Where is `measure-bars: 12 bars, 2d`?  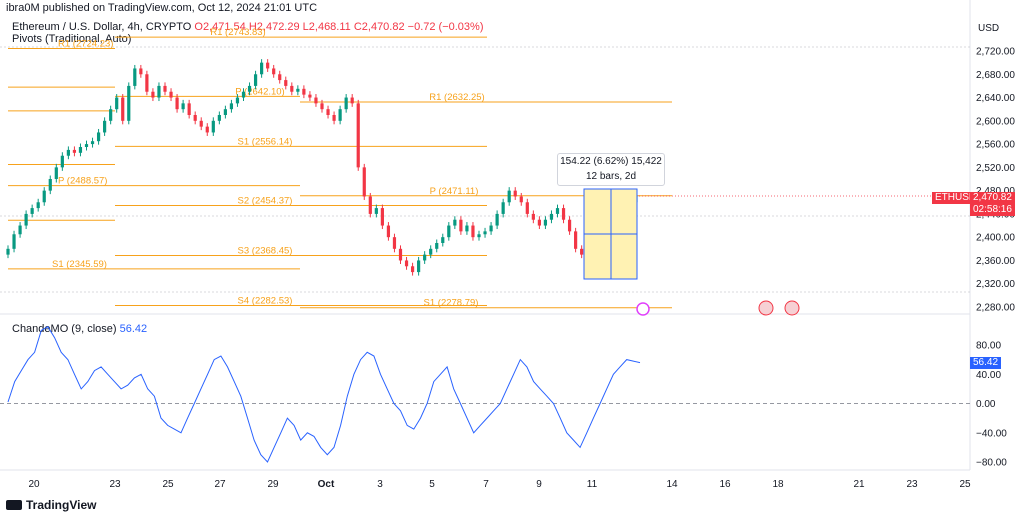 measure-bars: 12 bars, 2d is located at coordinates (611, 176).